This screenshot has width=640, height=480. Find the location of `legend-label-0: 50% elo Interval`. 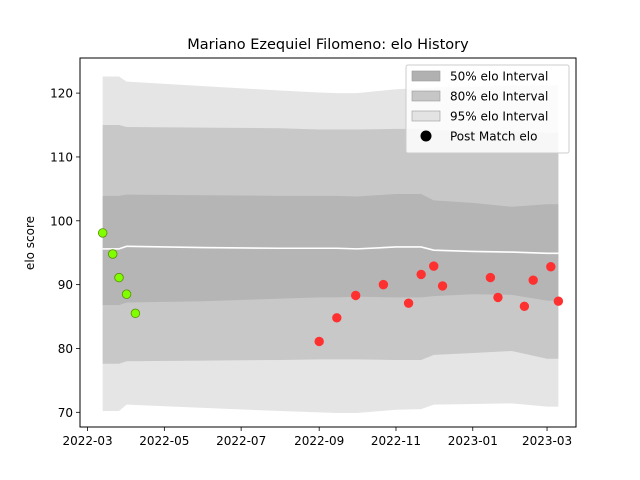

legend-label-0: 50% elo Interval is located at coordinates (499, 77).